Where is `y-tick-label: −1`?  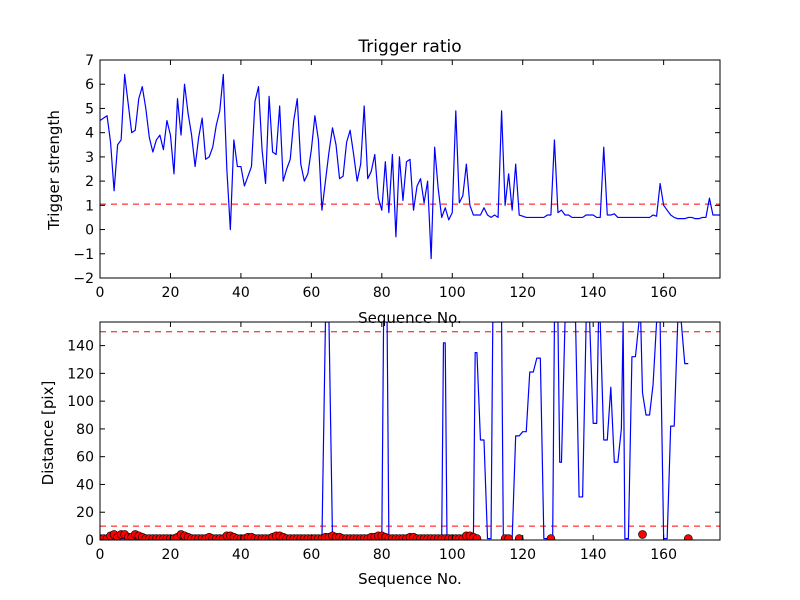 y-tick-label: −1 is located at coordinates (83, 255).